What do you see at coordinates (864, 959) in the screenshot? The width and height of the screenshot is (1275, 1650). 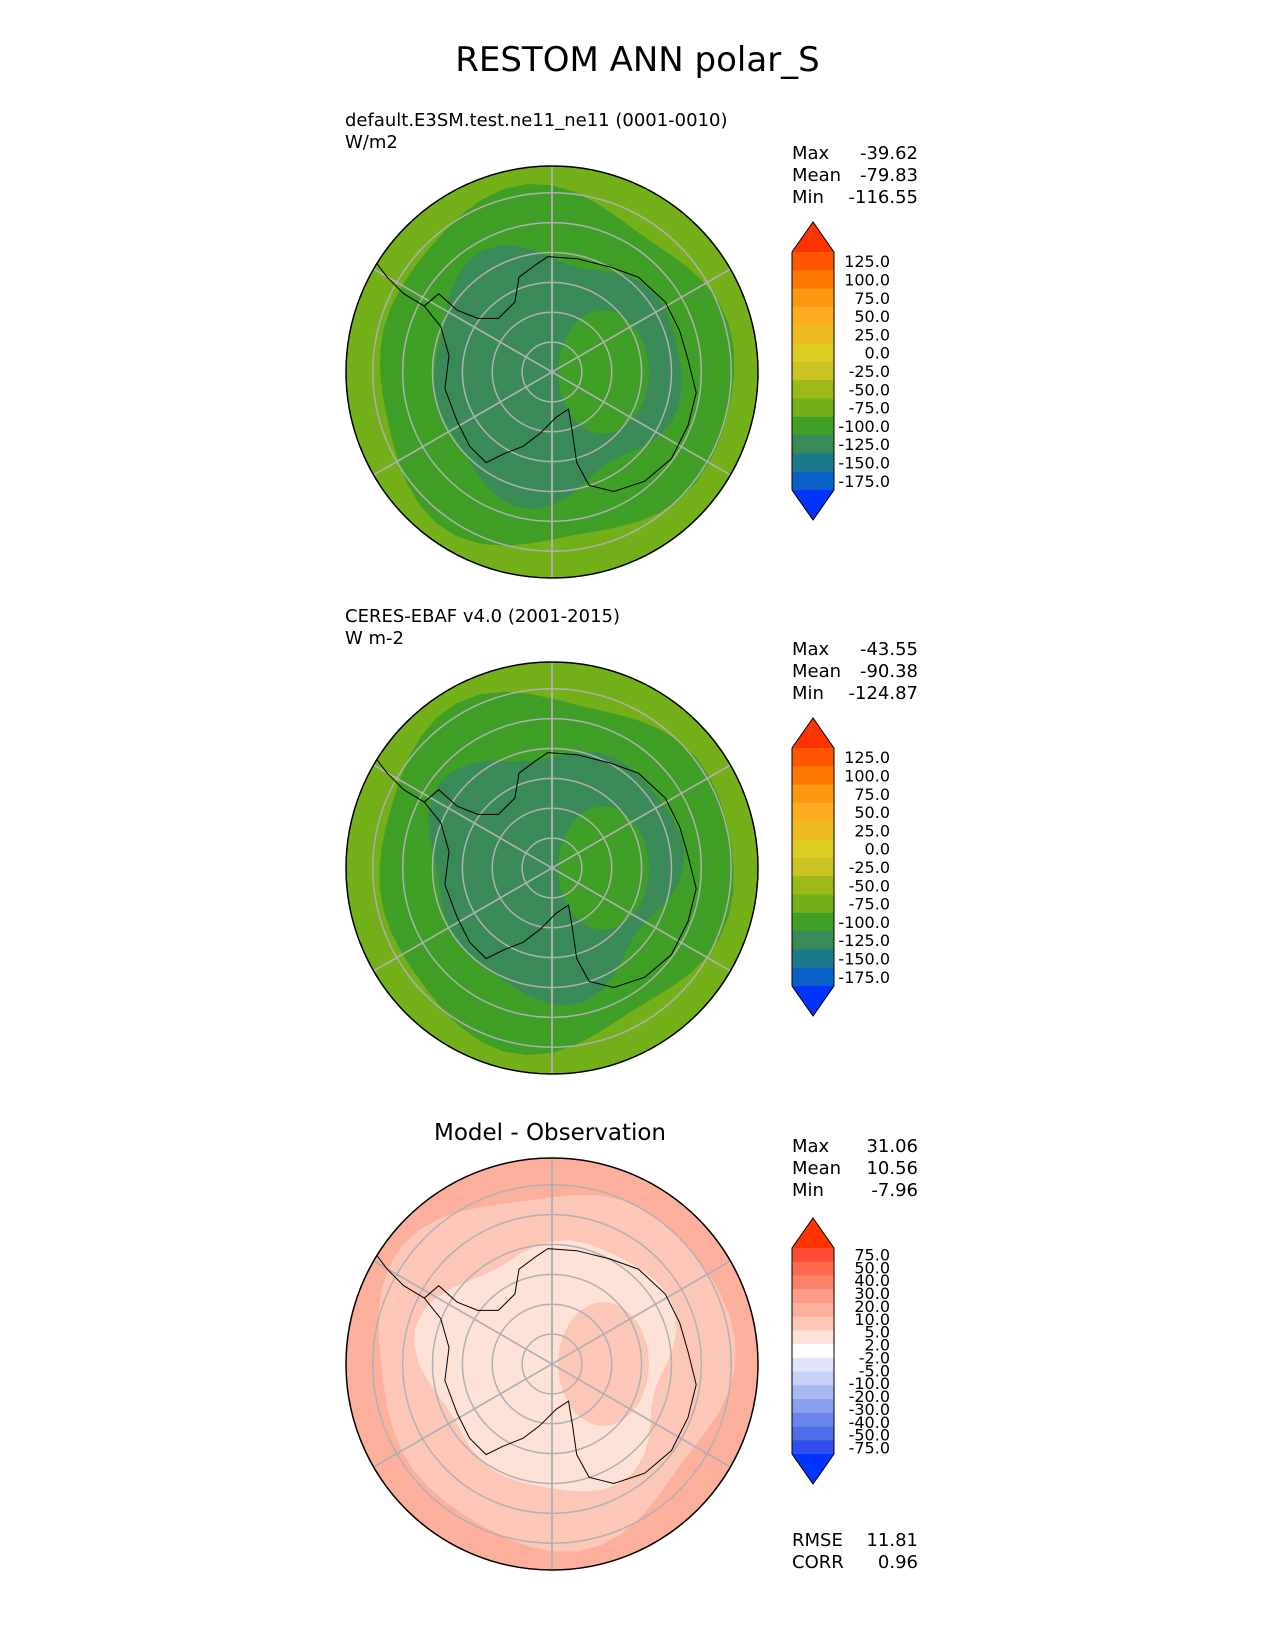 I see `colorbar-tick-label: -150.0` at bounding box center [864, 959].